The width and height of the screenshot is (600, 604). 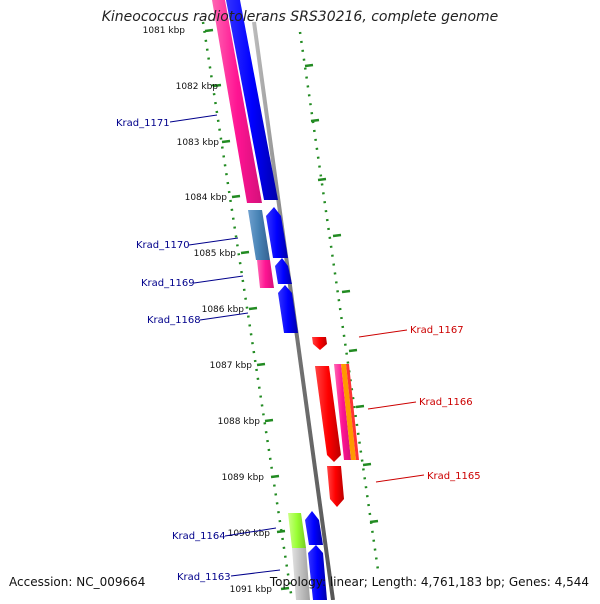 I want to click on tick-label: 1088 kbp, so click(x=239, y=422).